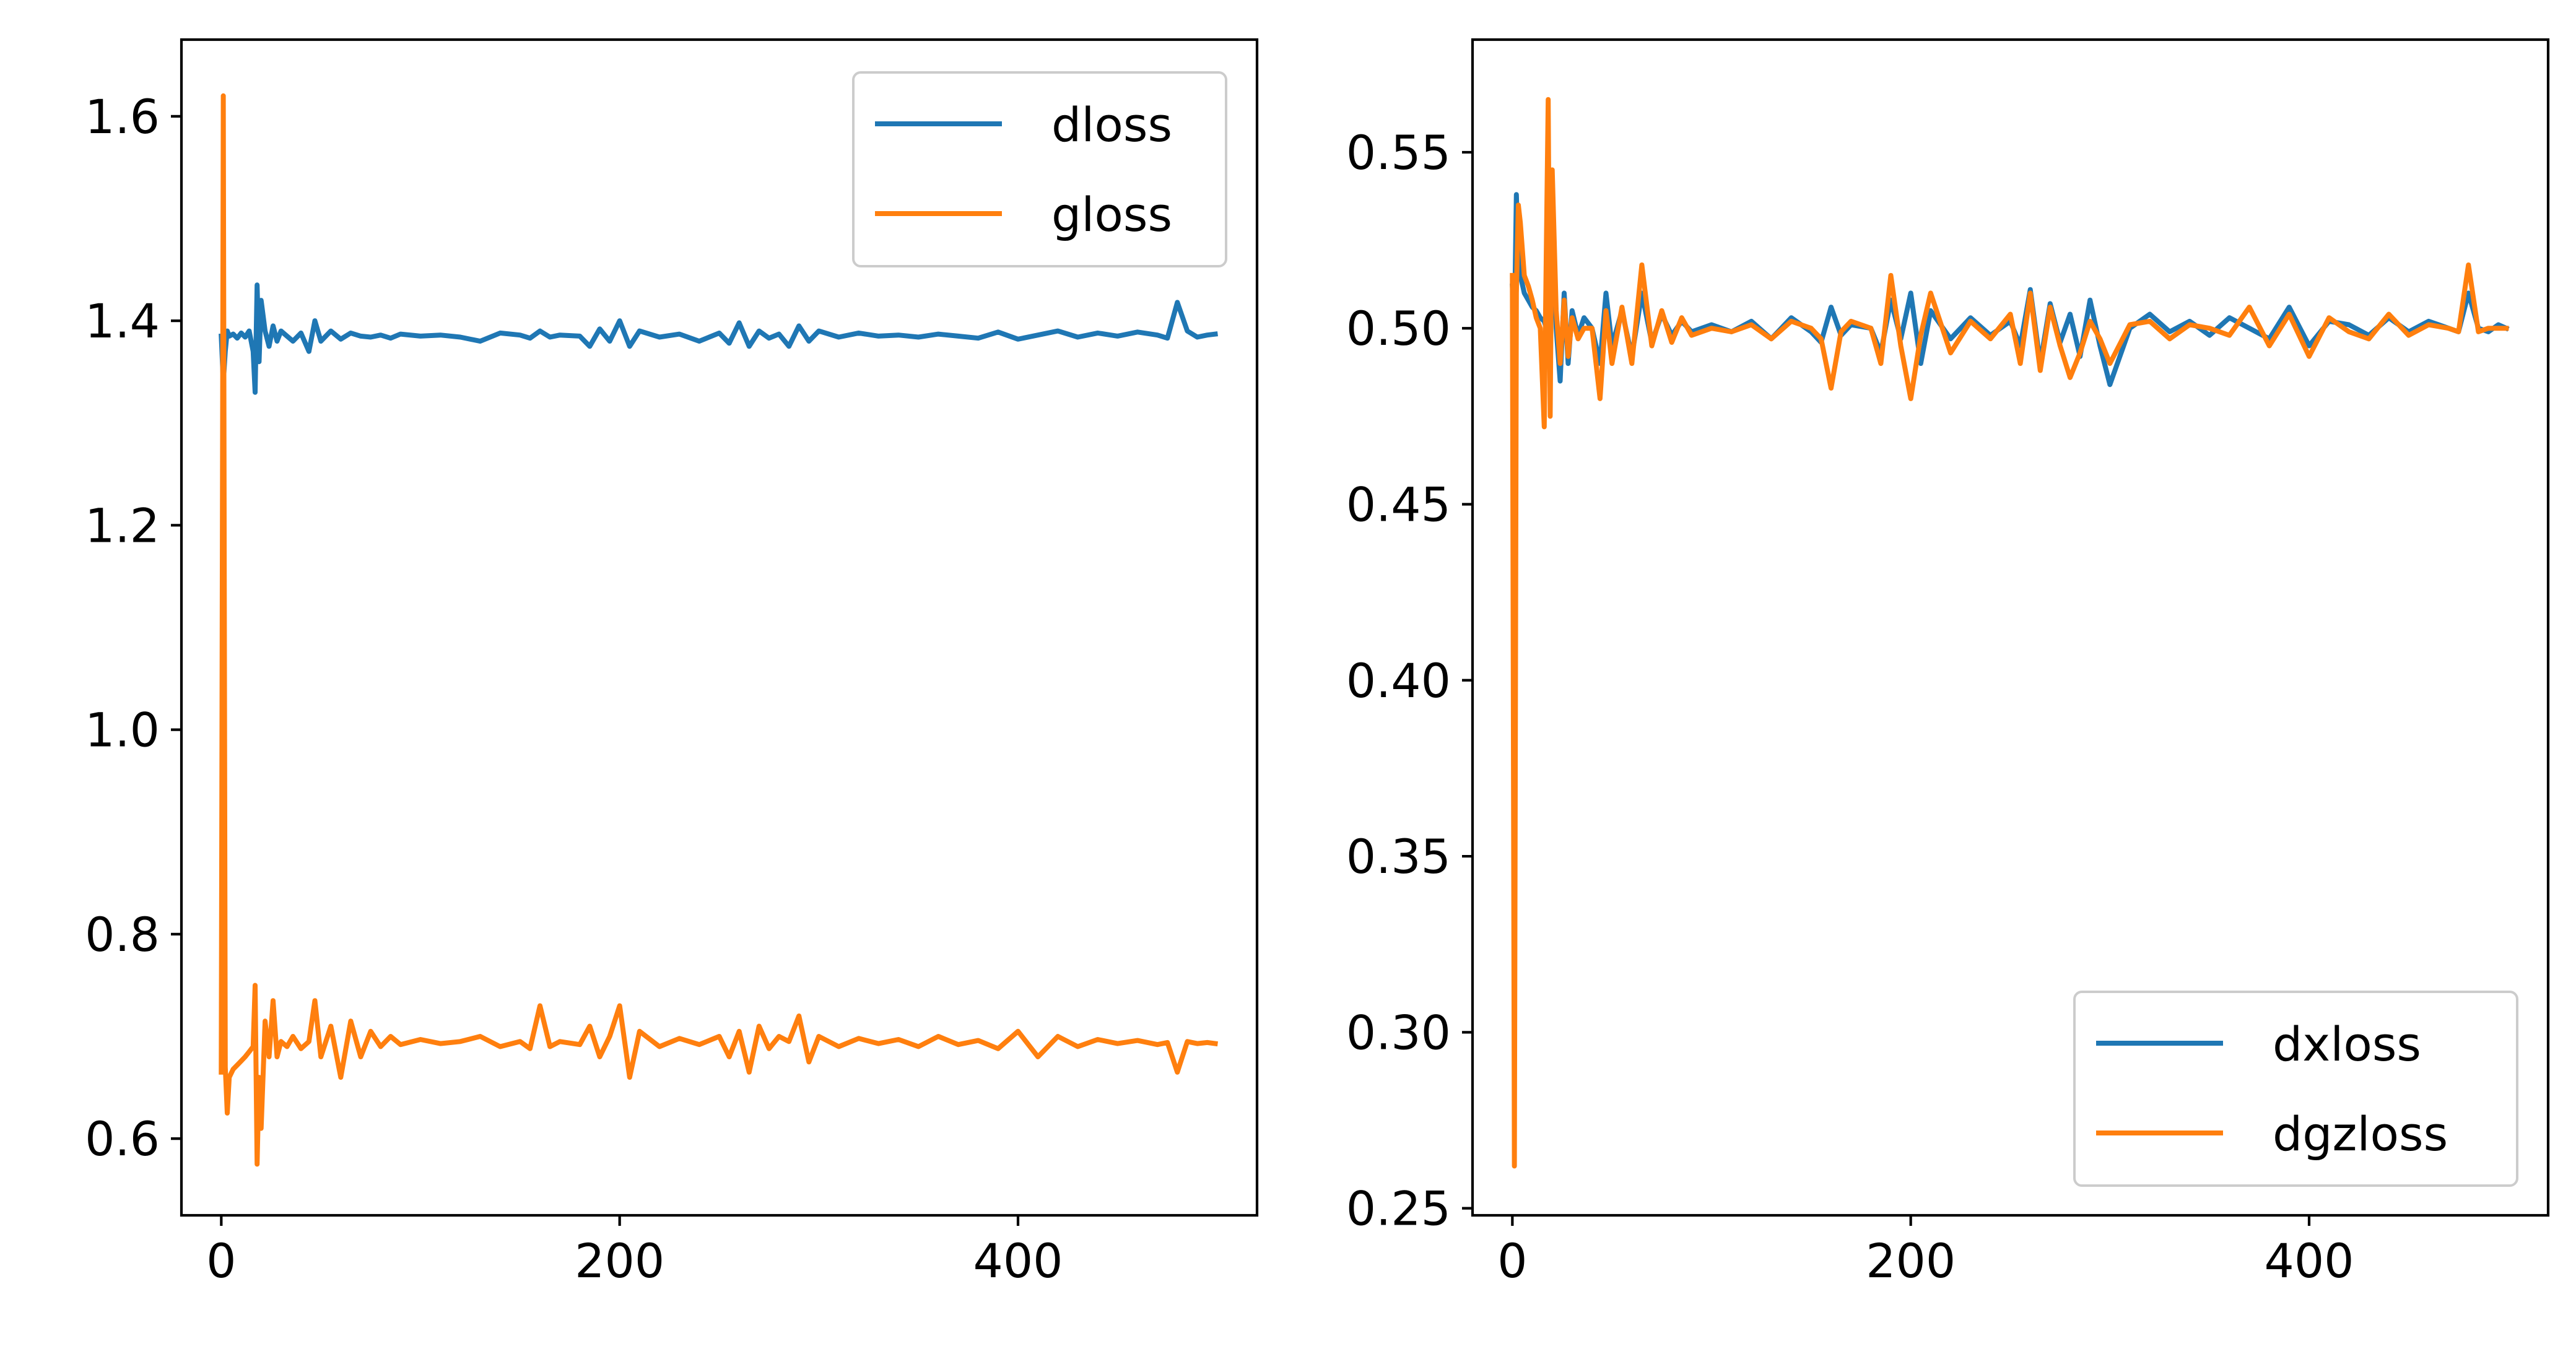  What do you see at coordinates (1398, 1208) in the screenshot?
I see `y-tick-label: 0.25` at bounding box center [1398, 1208].